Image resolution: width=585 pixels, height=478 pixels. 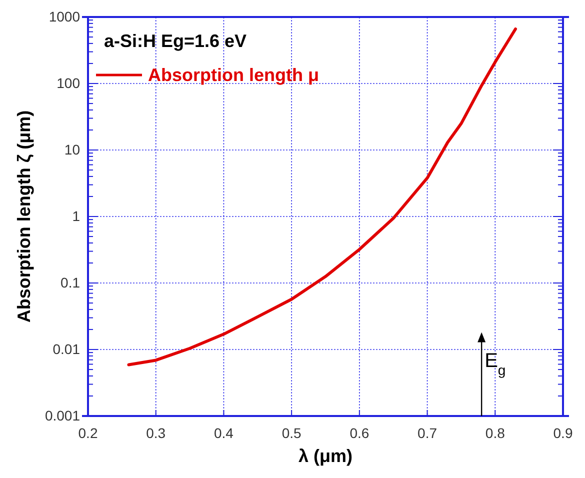 I want to click on legend-label: Absorption length μ, so click(x=233, y=75).